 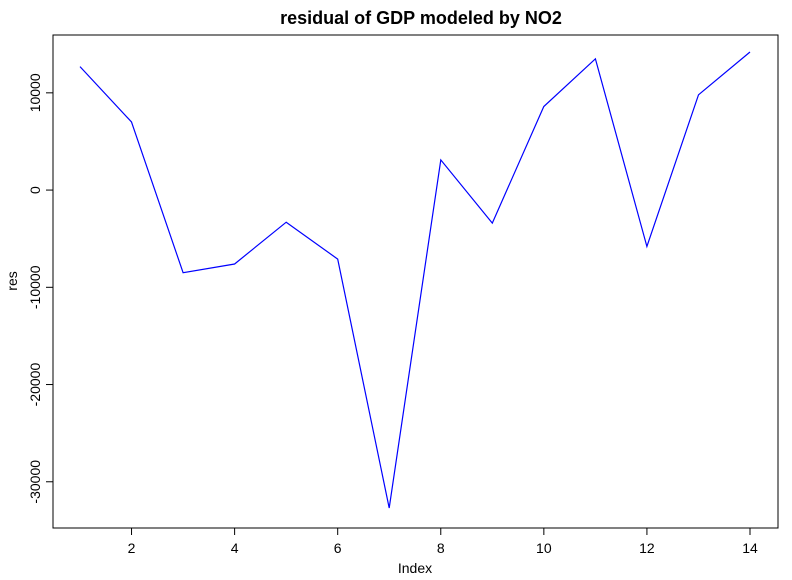 What do you see at coordinates (132, 548) in the screenshot?
I see `x-tick-label: 2` at bounding box center [132, 548].